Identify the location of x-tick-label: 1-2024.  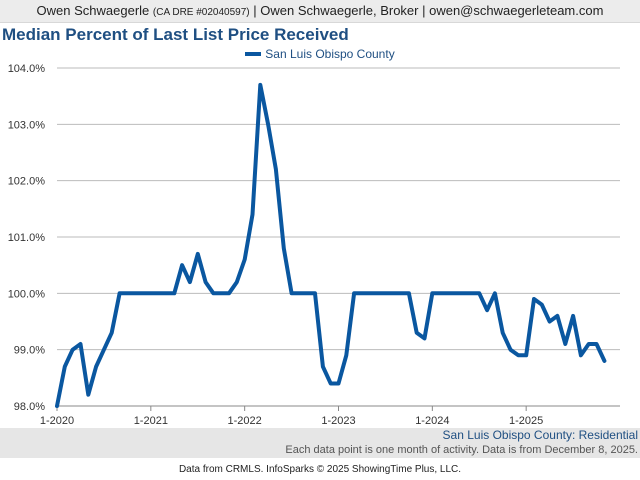
(432, 421).